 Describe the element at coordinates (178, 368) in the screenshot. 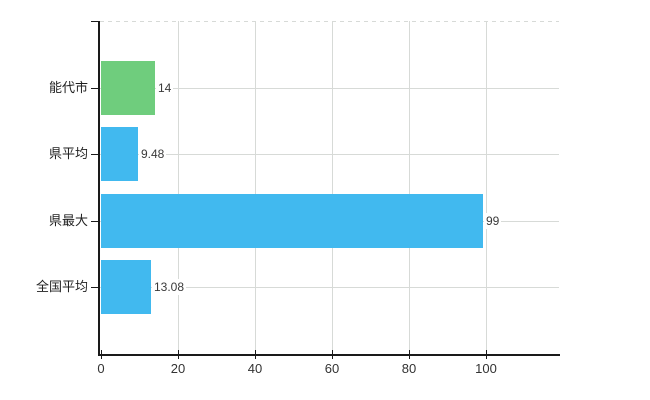

I see `x-tick-label-1: 20` at that location.